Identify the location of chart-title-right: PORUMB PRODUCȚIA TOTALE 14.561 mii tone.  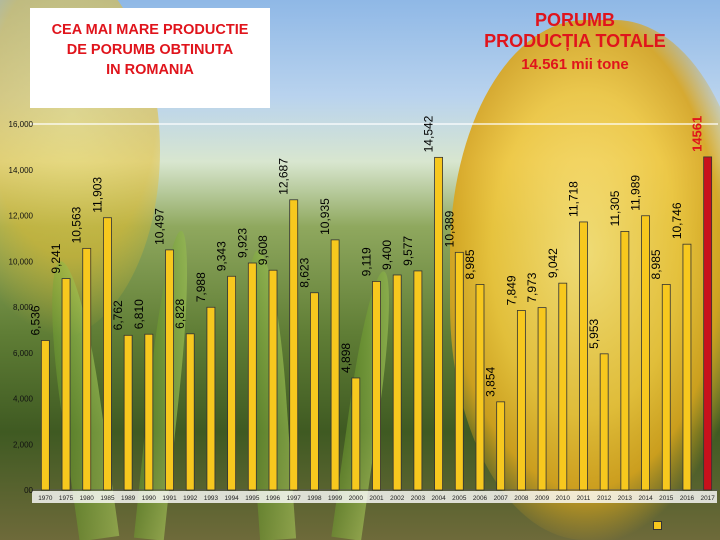
(575, 42).